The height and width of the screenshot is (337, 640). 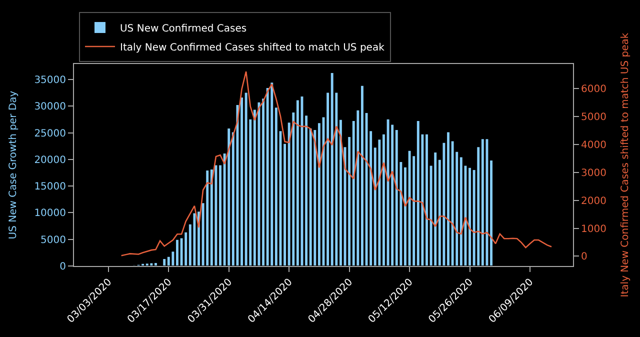 What do you see at coordinates (50, 107) in the screenshot?
I see `y-tick-label: 30000` at bounding box center [50, 107].